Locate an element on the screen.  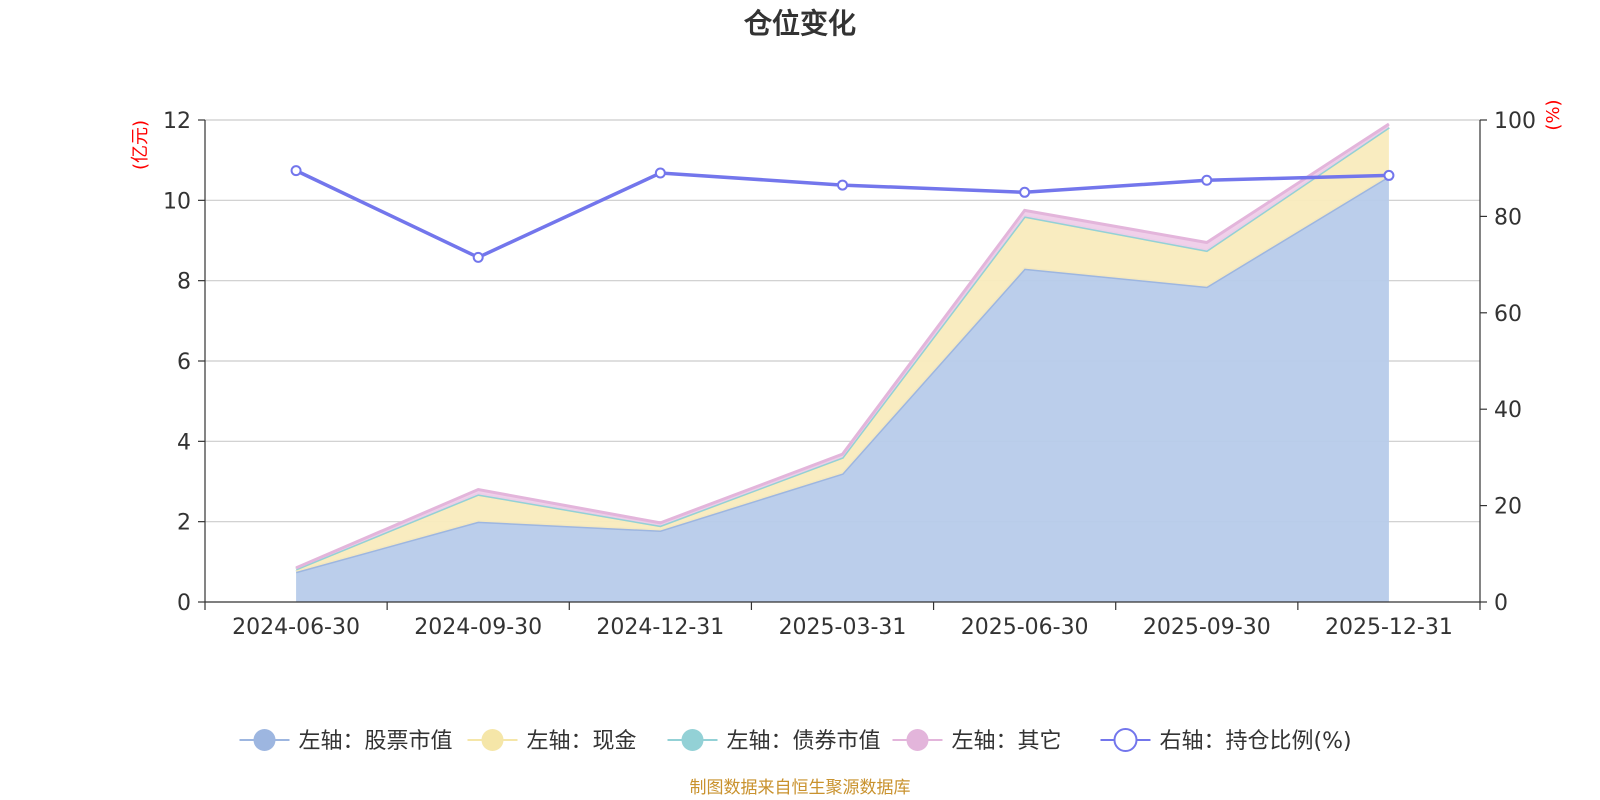
x-axis-tick-label: 2024-12-31 is located at coordinates (660, 627).